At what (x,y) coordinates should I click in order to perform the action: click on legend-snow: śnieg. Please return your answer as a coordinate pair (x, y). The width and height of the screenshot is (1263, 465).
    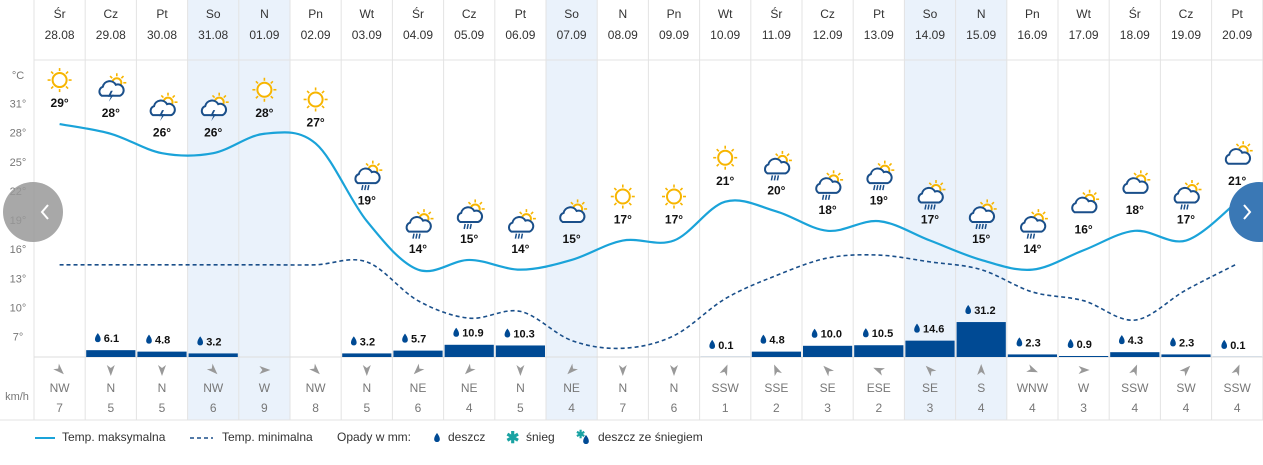
    Looking at the image, I should click on (540, 437).